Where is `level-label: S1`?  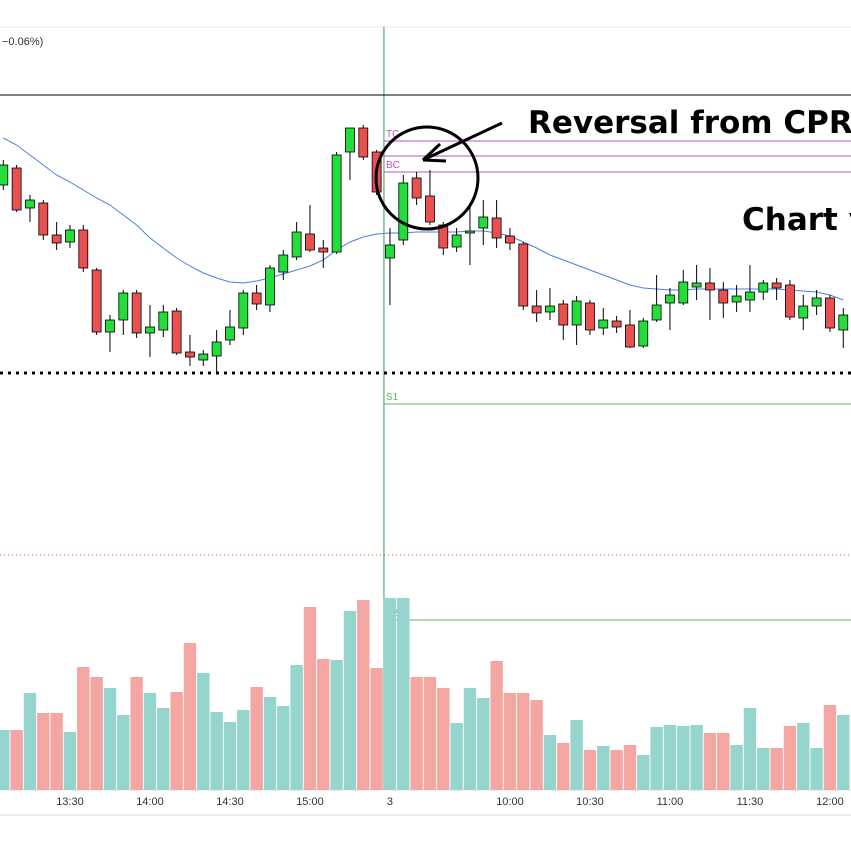
level-label: S1 is located at coordinates (392, 397).